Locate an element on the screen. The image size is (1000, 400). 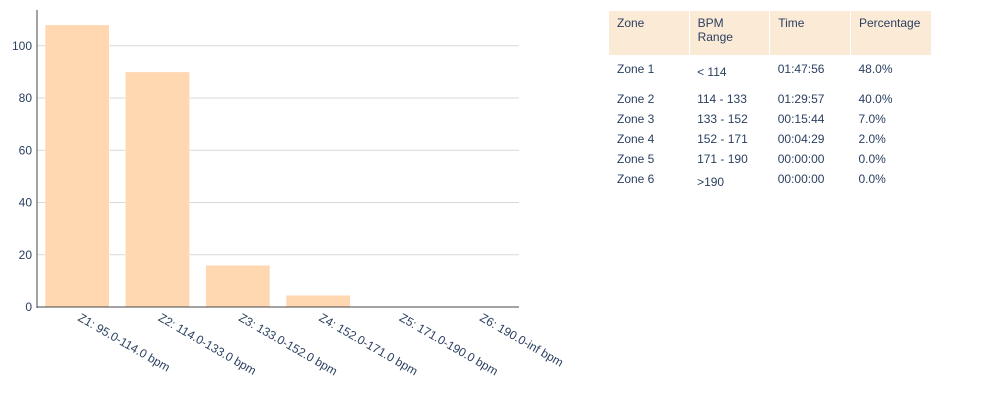
cell-zone: Zone 6 is located at coordinates (636, 179).